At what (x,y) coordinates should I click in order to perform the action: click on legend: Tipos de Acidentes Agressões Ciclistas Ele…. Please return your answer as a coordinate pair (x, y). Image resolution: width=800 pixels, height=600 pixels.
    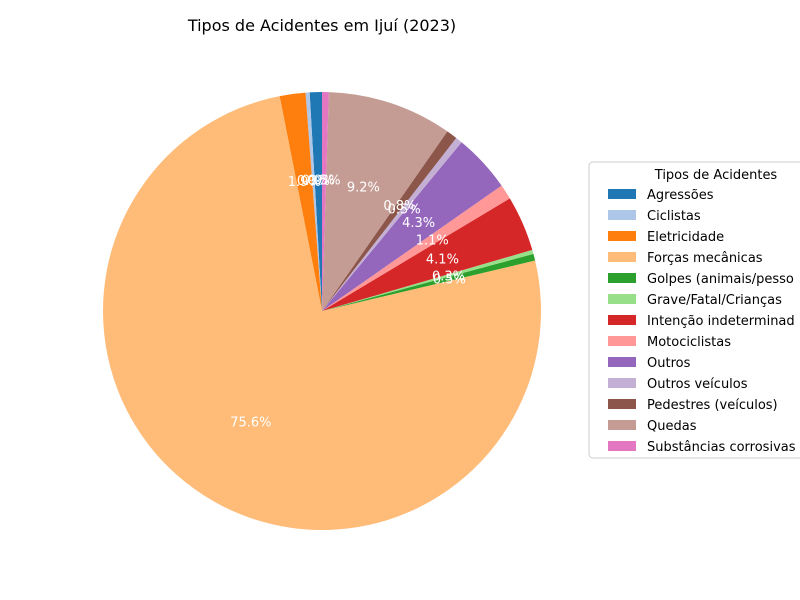
    Looking at the image, I should click on (694, 310).